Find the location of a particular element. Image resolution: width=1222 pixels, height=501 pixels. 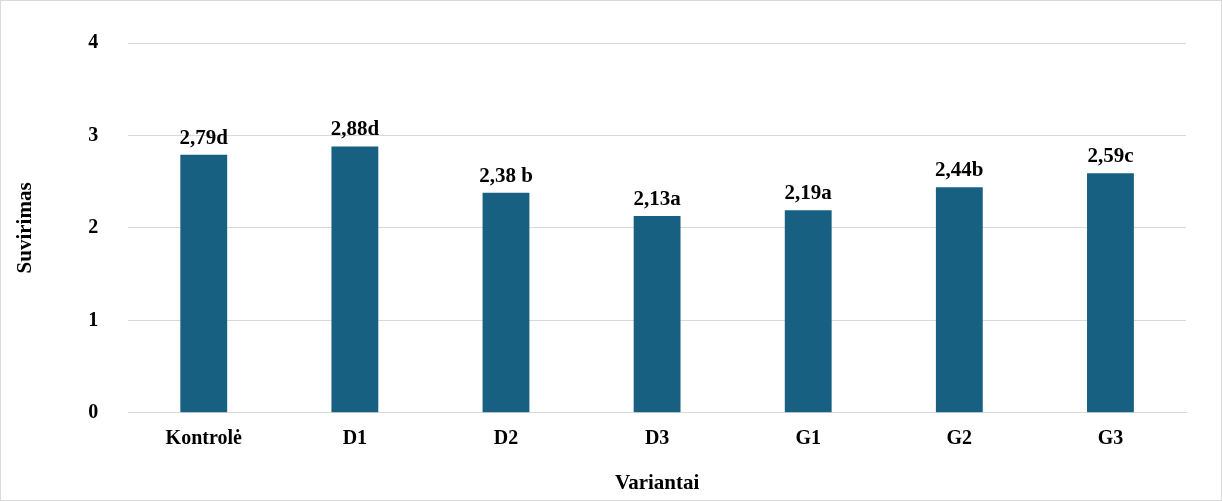

x-tick-label: D2 is located at coordinates (506, 436).